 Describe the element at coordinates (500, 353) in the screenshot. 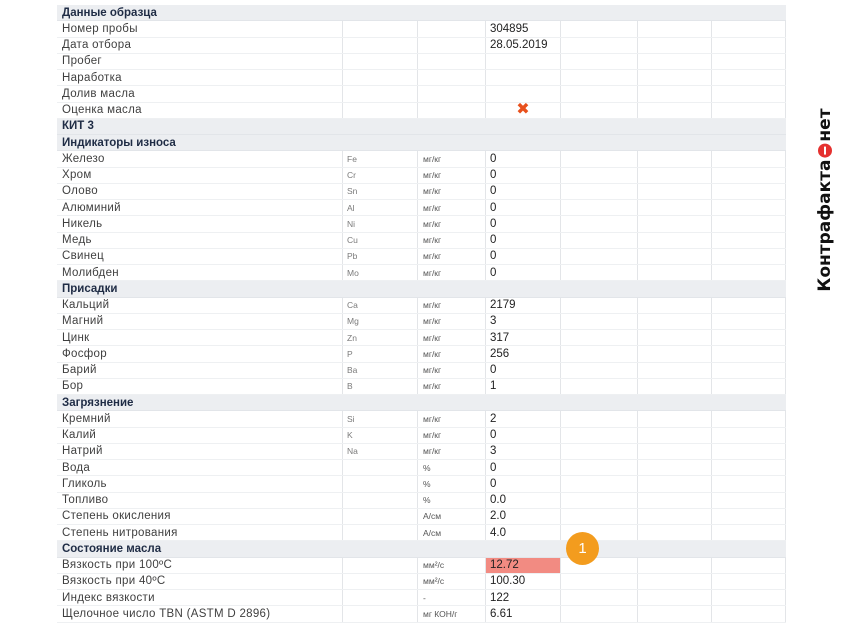

I see `value-text: 256` at that location.